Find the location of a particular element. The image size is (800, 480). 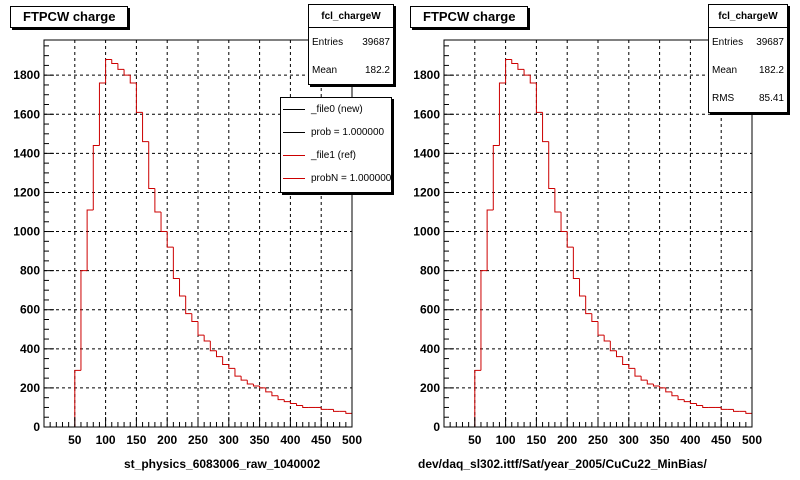

legend-label: _file0 (new) is located at coordinates (337, 109).